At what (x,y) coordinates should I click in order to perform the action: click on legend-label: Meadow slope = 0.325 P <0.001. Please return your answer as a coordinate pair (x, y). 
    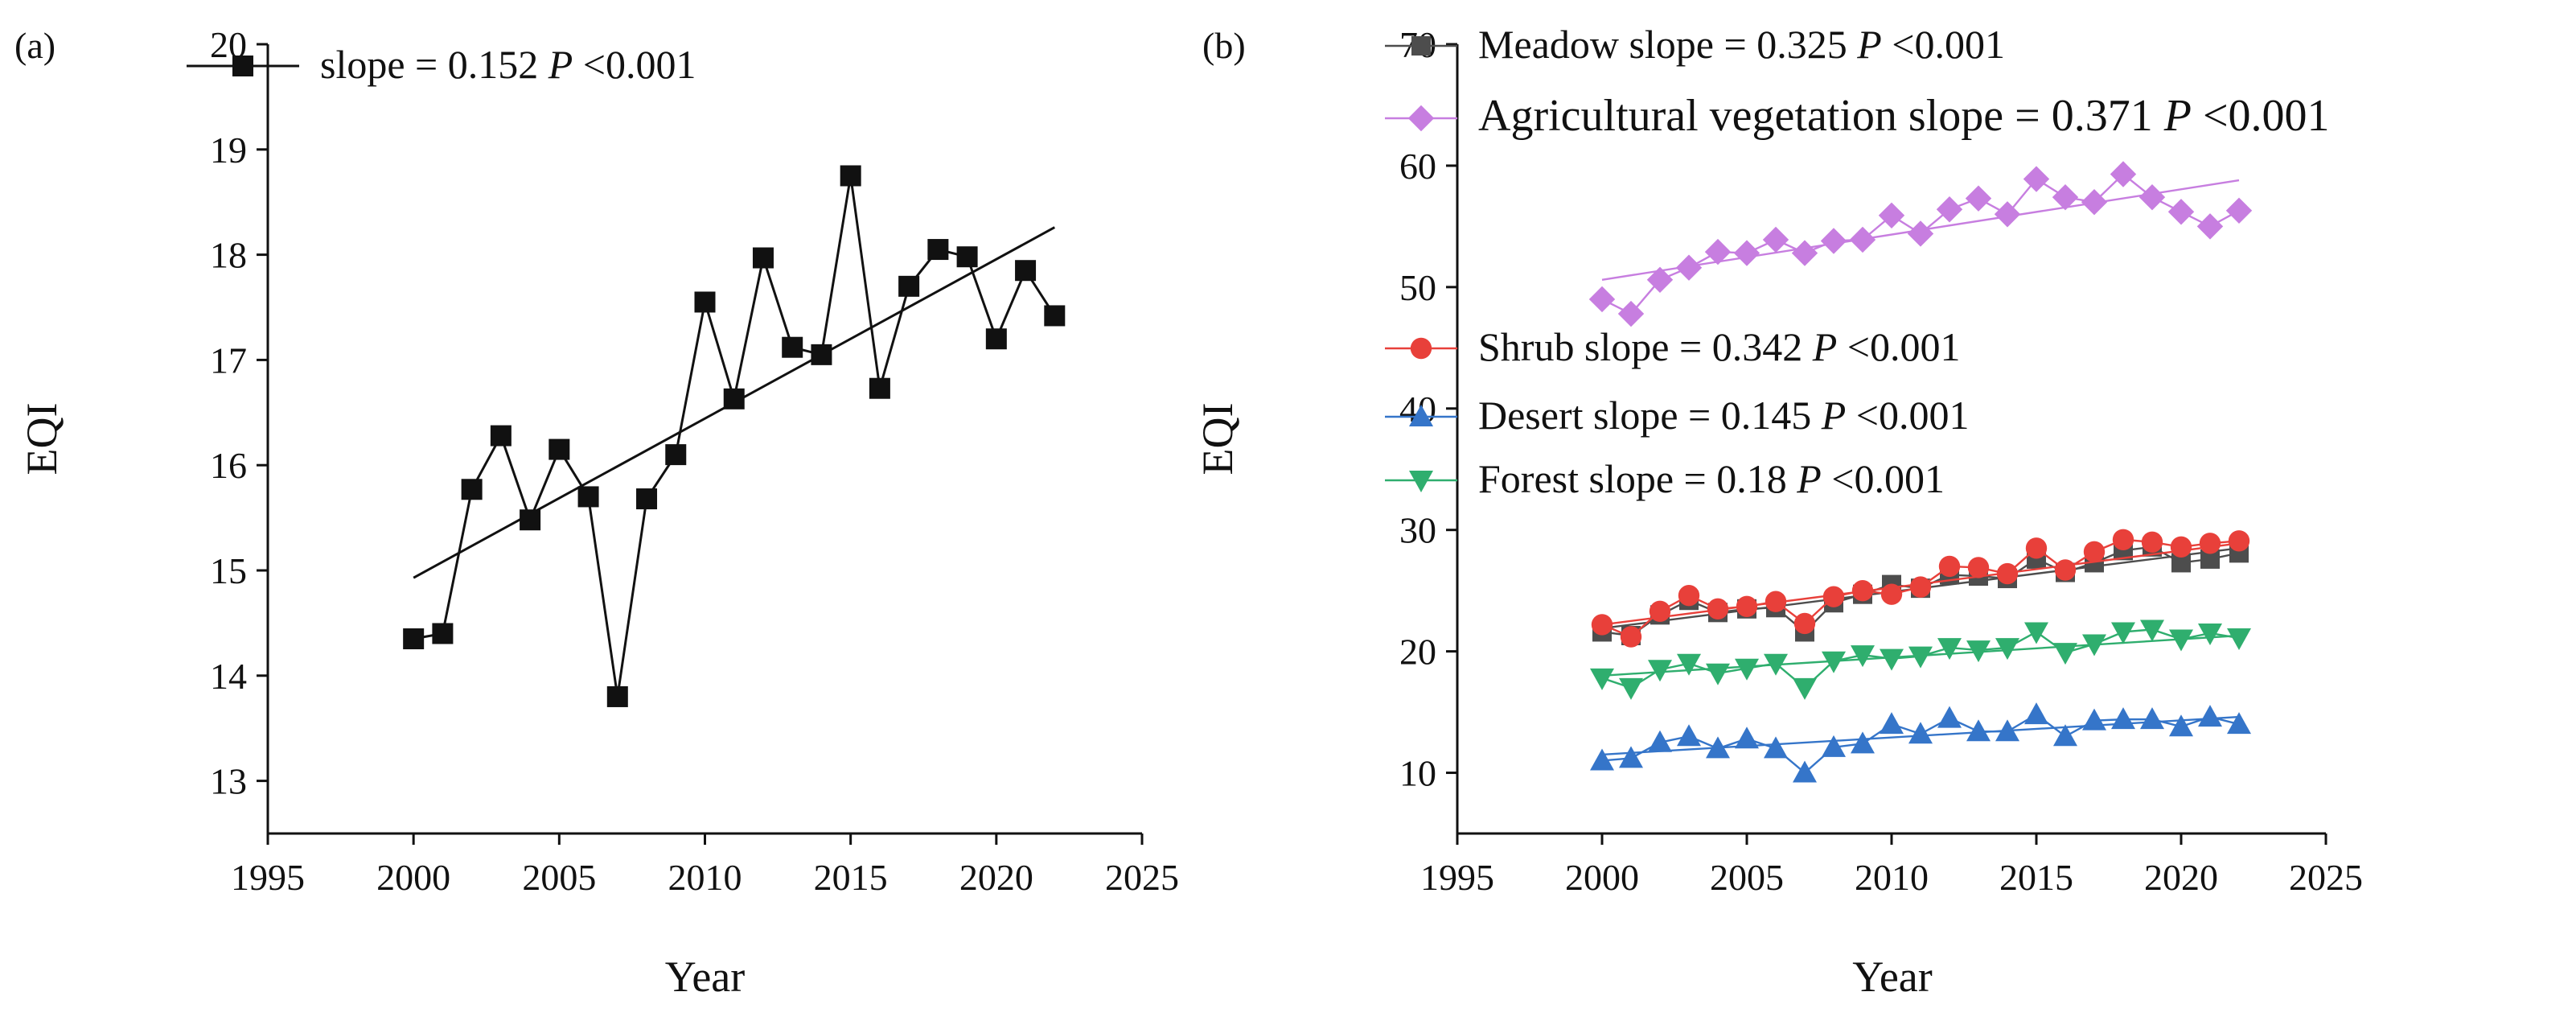
    Looking at the image, I should click on (1741, 44).